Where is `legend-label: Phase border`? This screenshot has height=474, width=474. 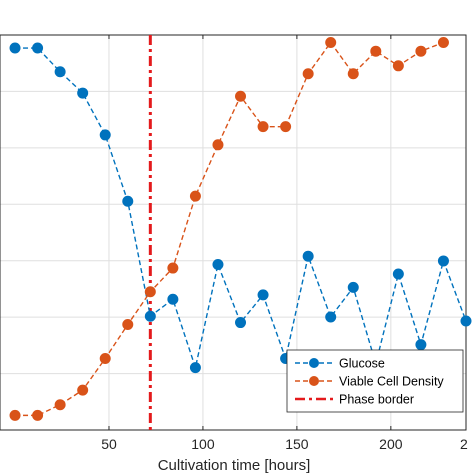 legend-label: Phase border is located at coordinates (376, 400).